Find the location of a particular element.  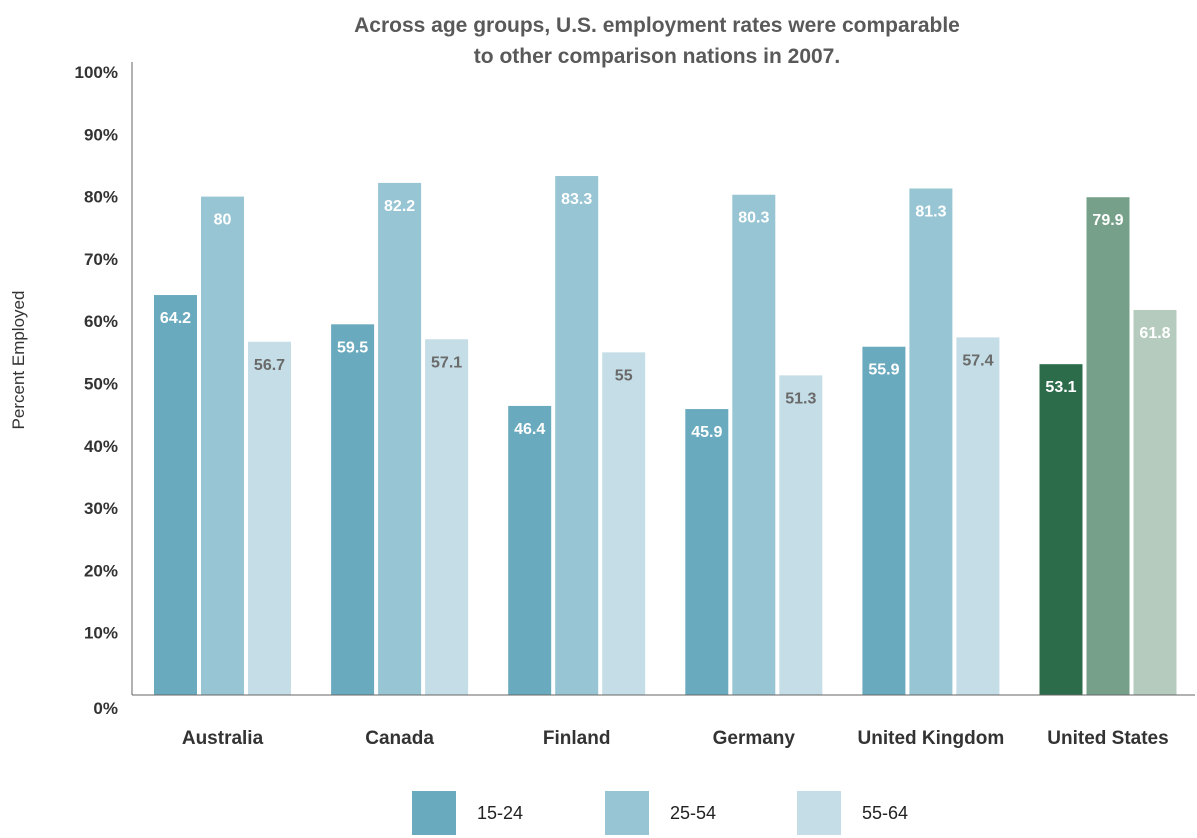

category-label: Australia is located at coordinates (223, 738).